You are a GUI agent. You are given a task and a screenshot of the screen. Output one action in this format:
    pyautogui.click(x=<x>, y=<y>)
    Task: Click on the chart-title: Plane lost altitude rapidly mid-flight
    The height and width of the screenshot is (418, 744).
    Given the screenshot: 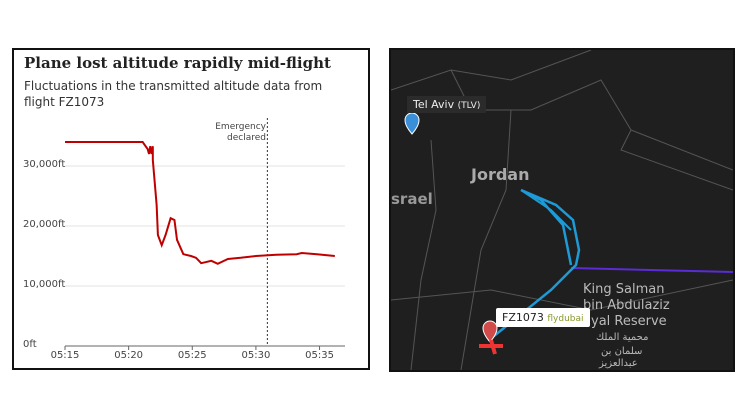 What is the action you would take?
    pyautogui.click(x=177, y=63)
    